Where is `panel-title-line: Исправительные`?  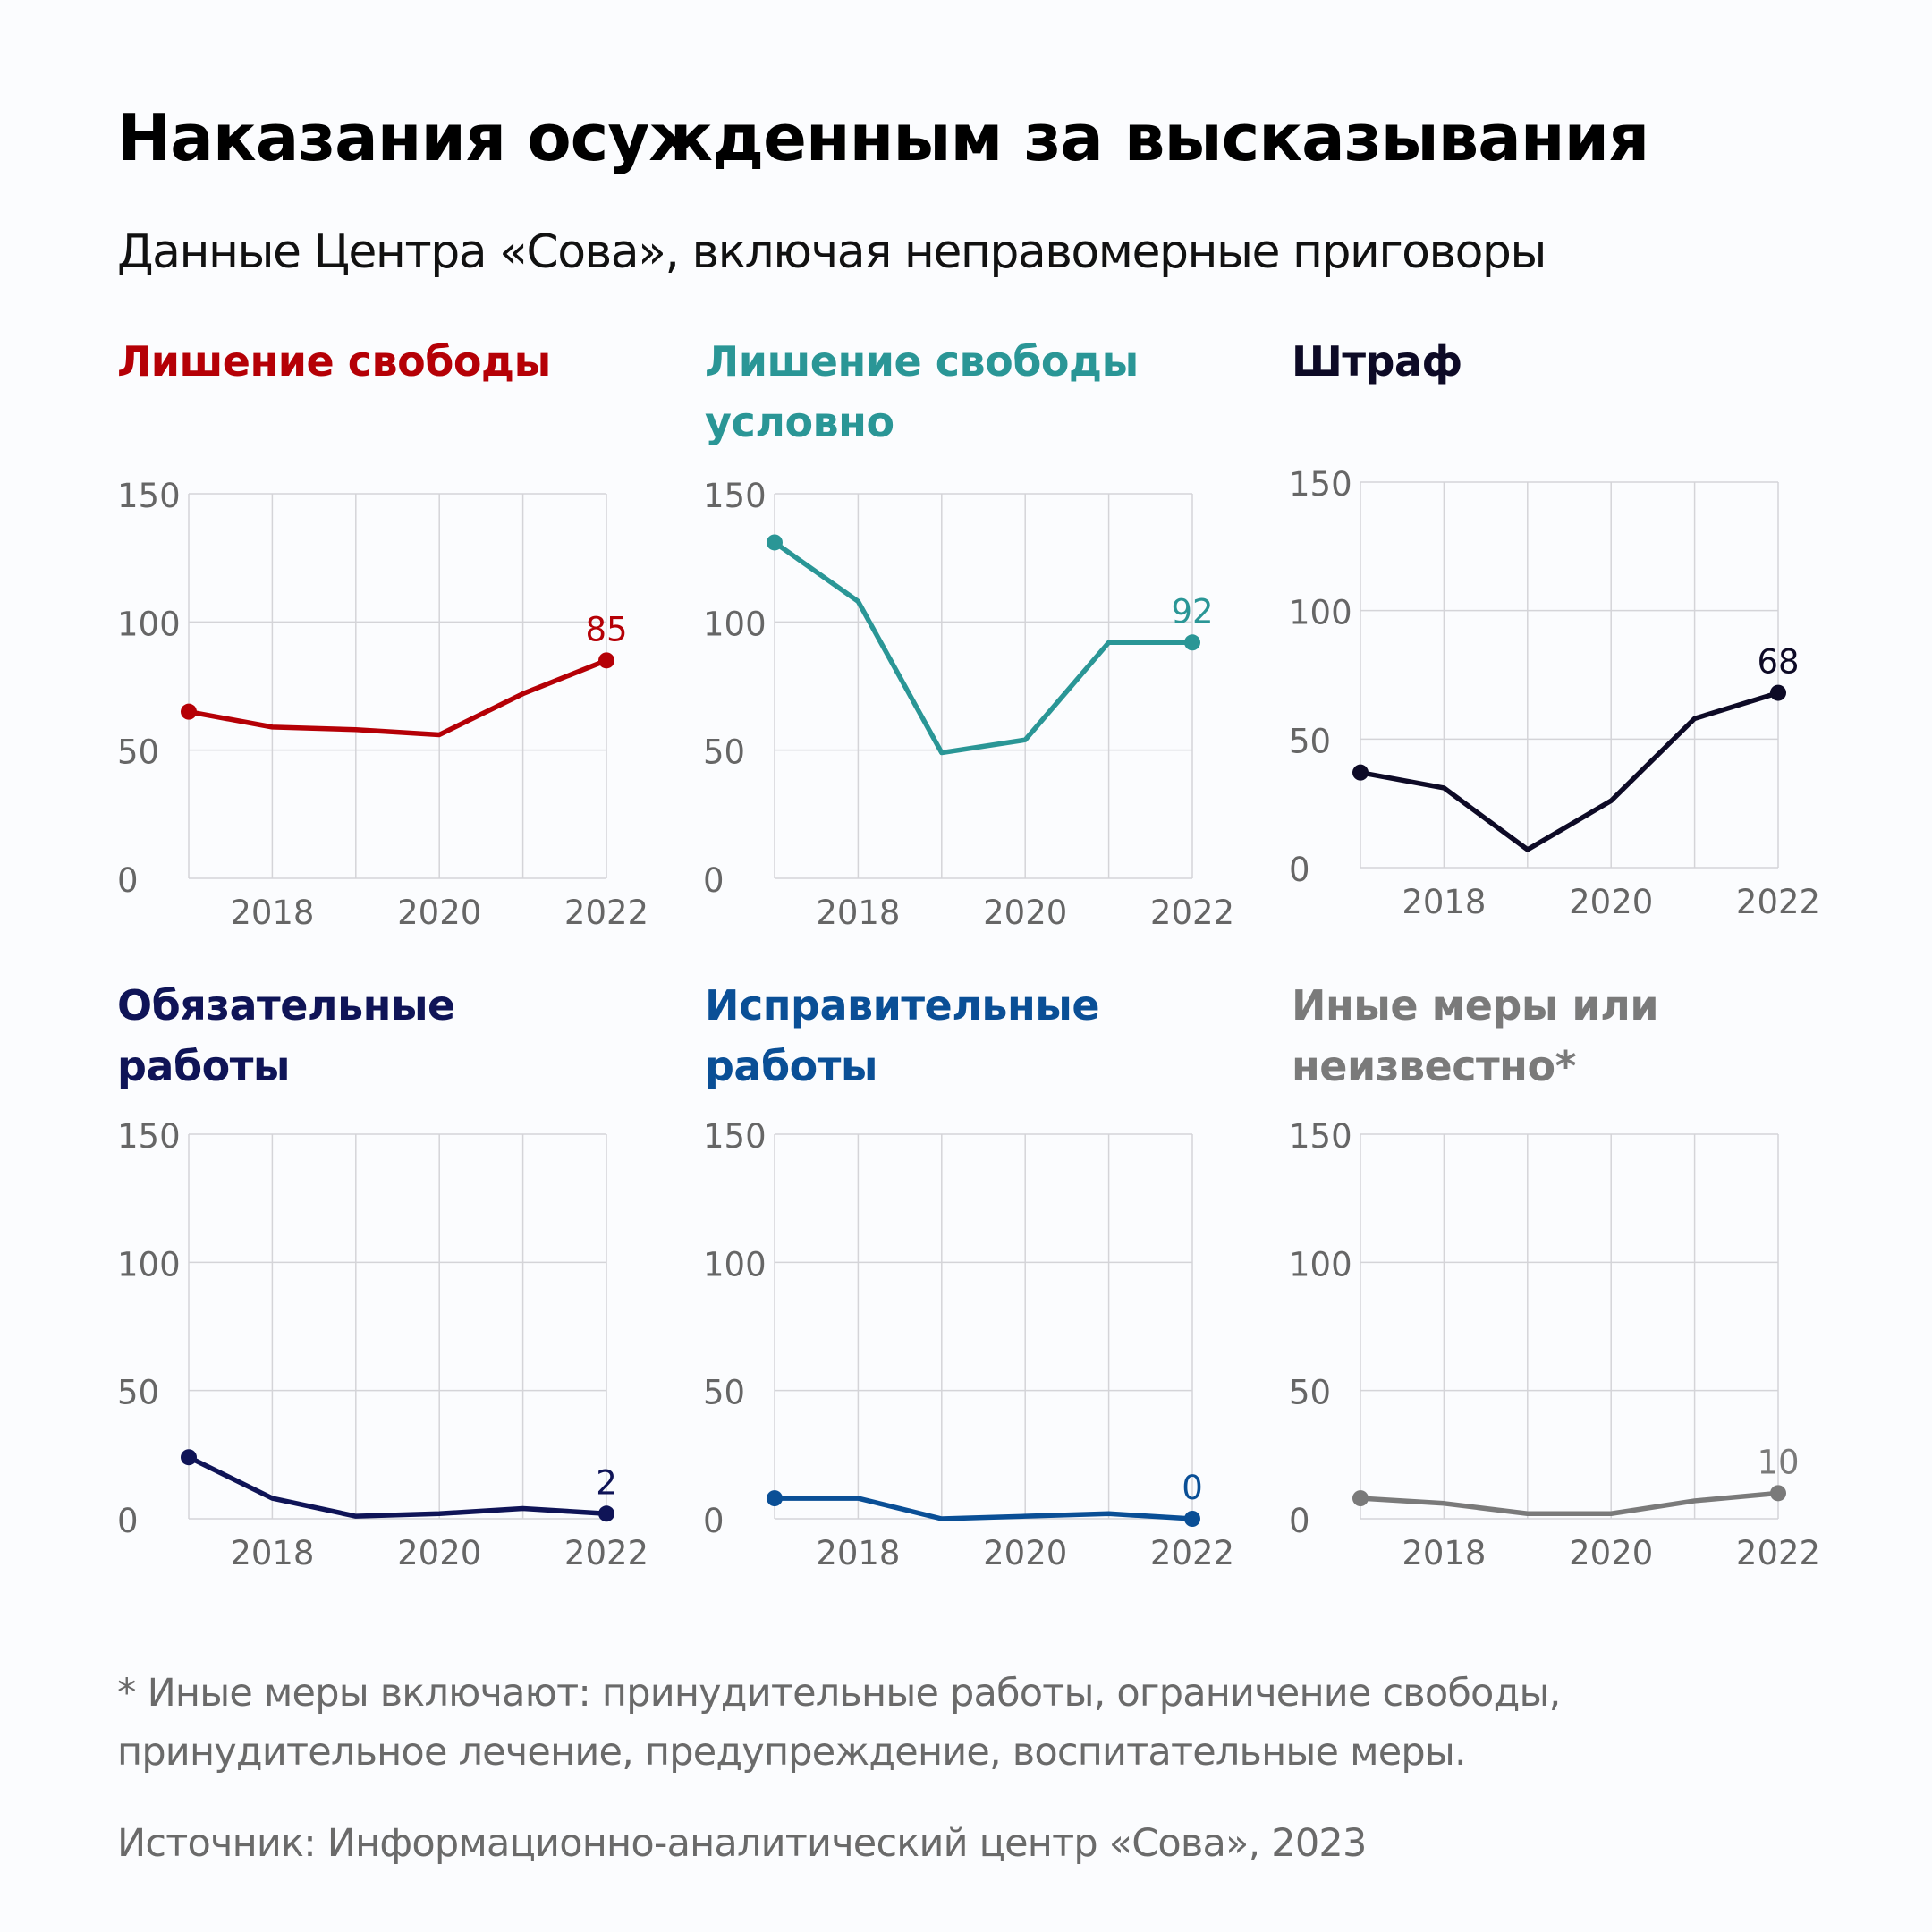
panel-title-line: Исправительные is located at coordinates (902, 1005).